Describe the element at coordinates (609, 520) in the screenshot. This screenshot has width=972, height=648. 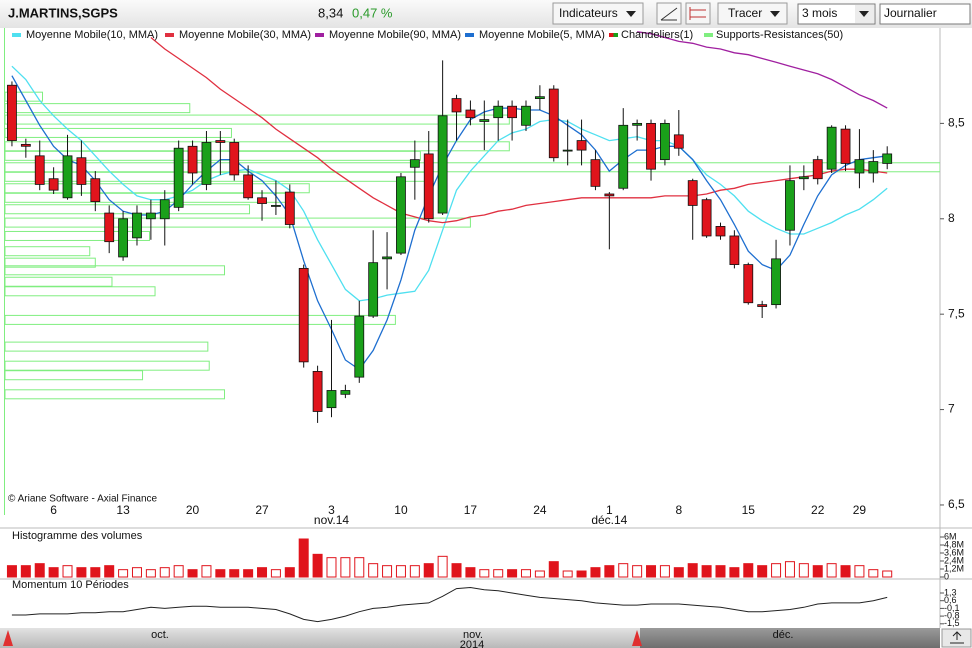
I see `x-month-label: déc.14` at that location.